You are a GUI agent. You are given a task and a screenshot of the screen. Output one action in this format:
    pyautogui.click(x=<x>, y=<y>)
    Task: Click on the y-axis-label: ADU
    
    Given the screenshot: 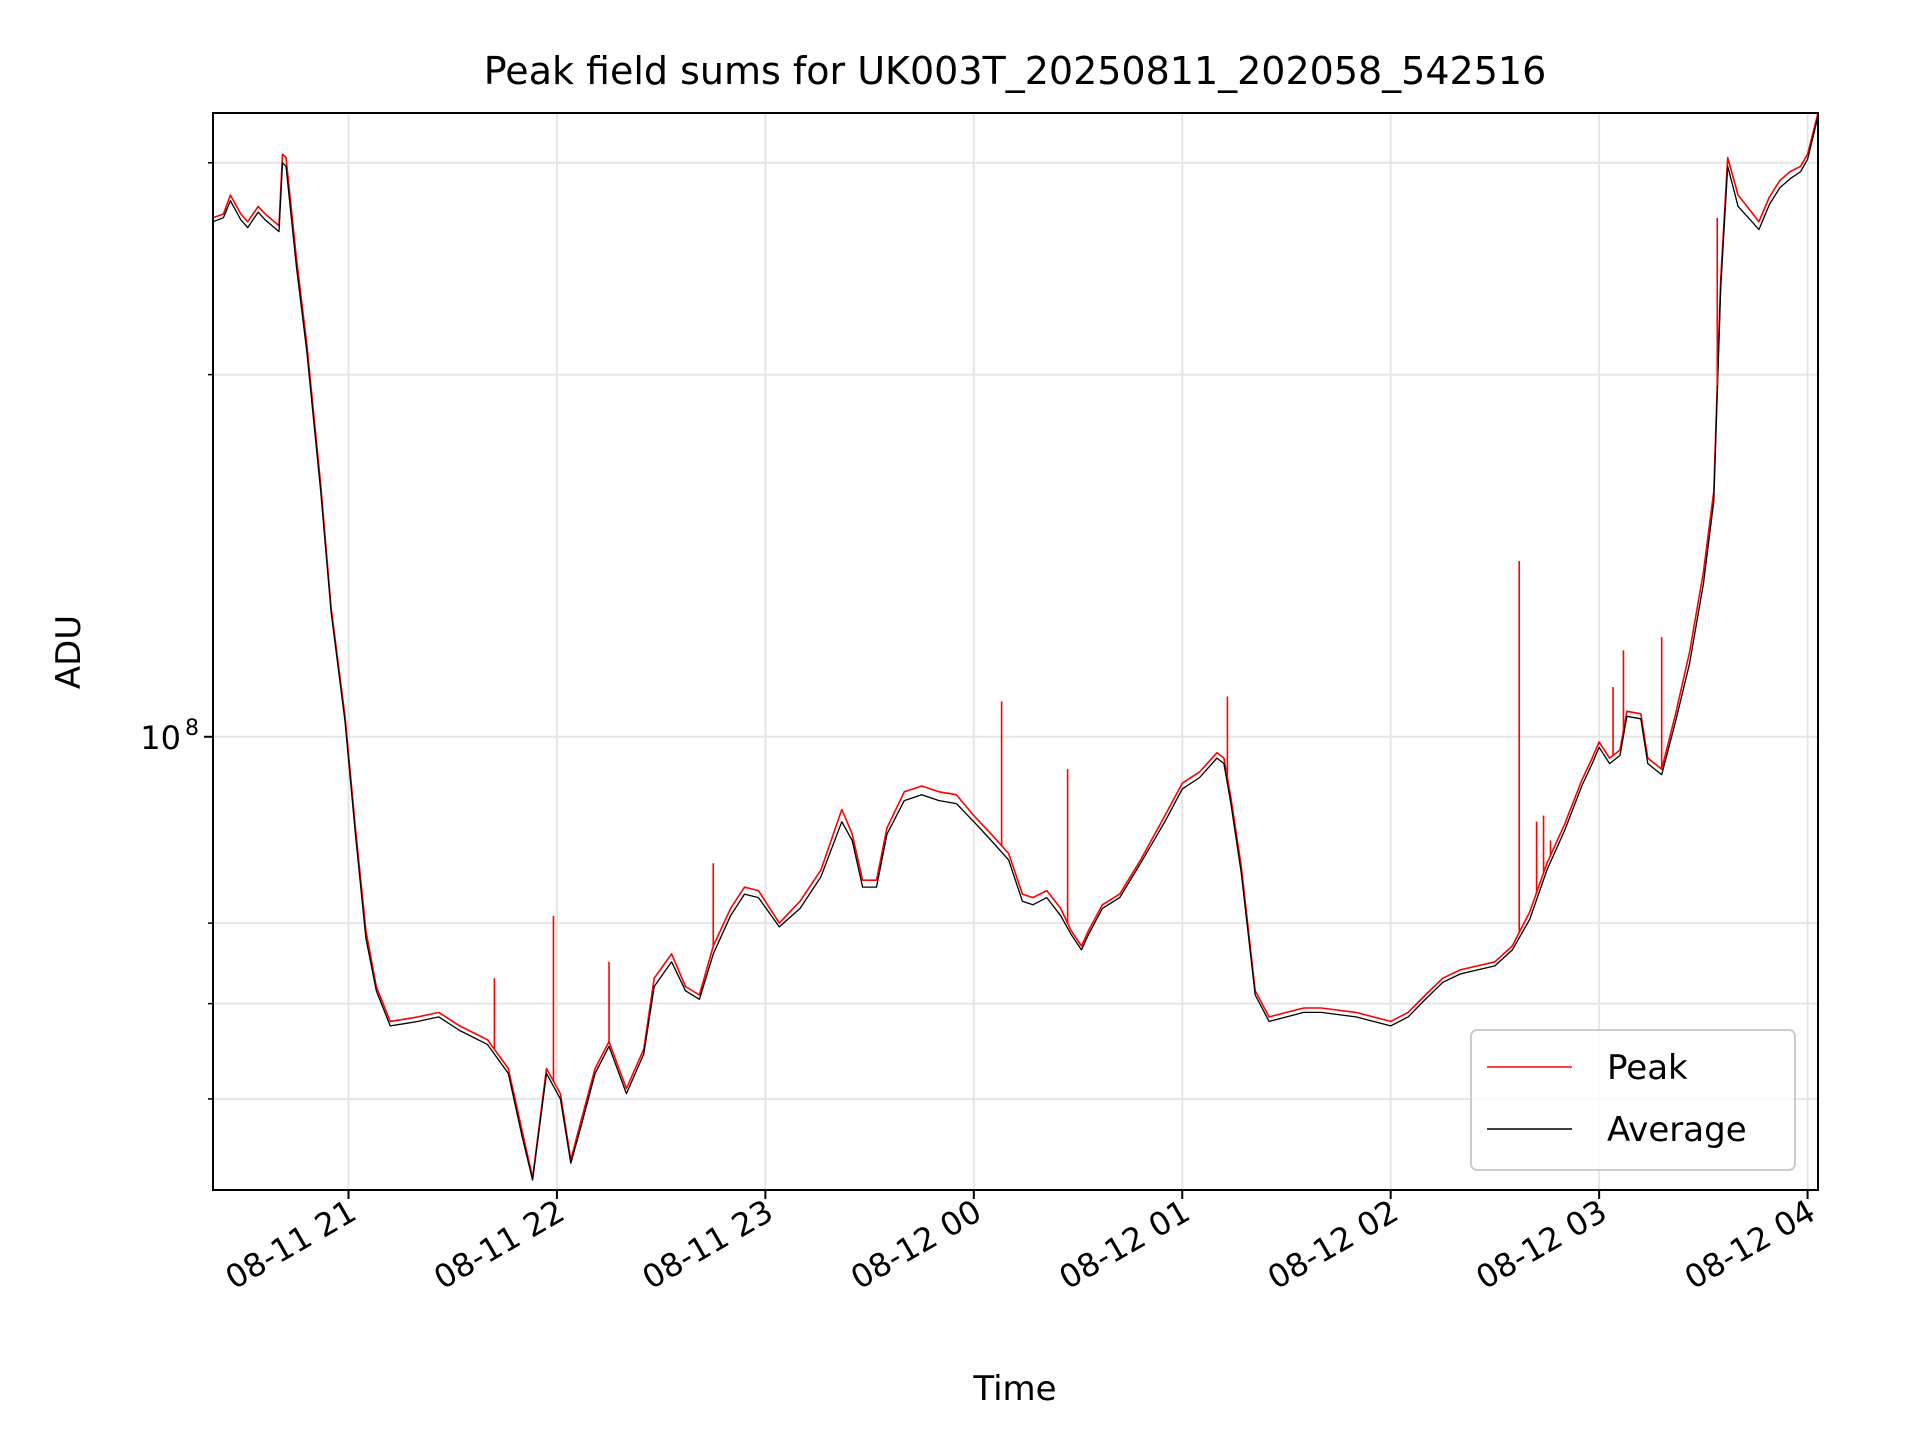 What is the action you would take?
    pyautogui.click(x=69, y=652)
    